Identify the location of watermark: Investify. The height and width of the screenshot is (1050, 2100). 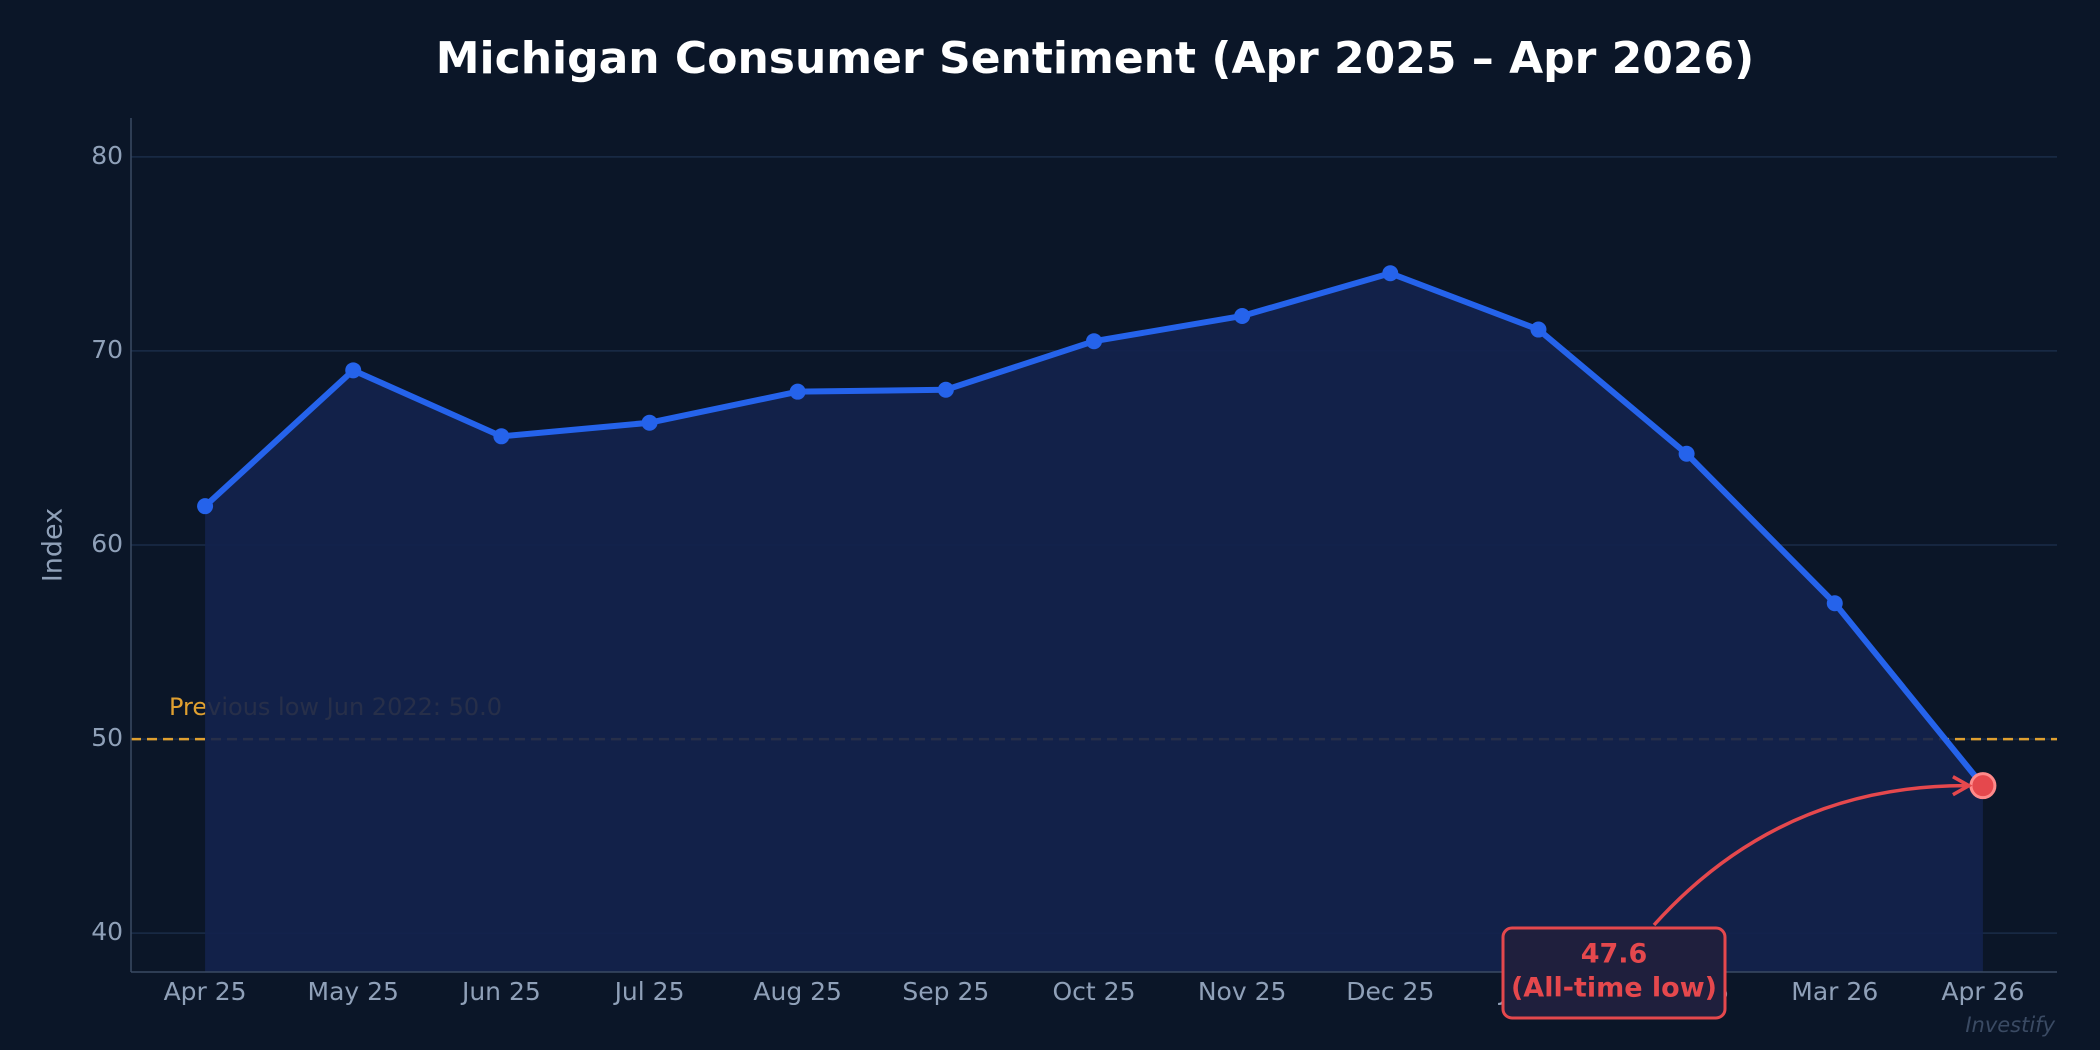
(2010, 1025).